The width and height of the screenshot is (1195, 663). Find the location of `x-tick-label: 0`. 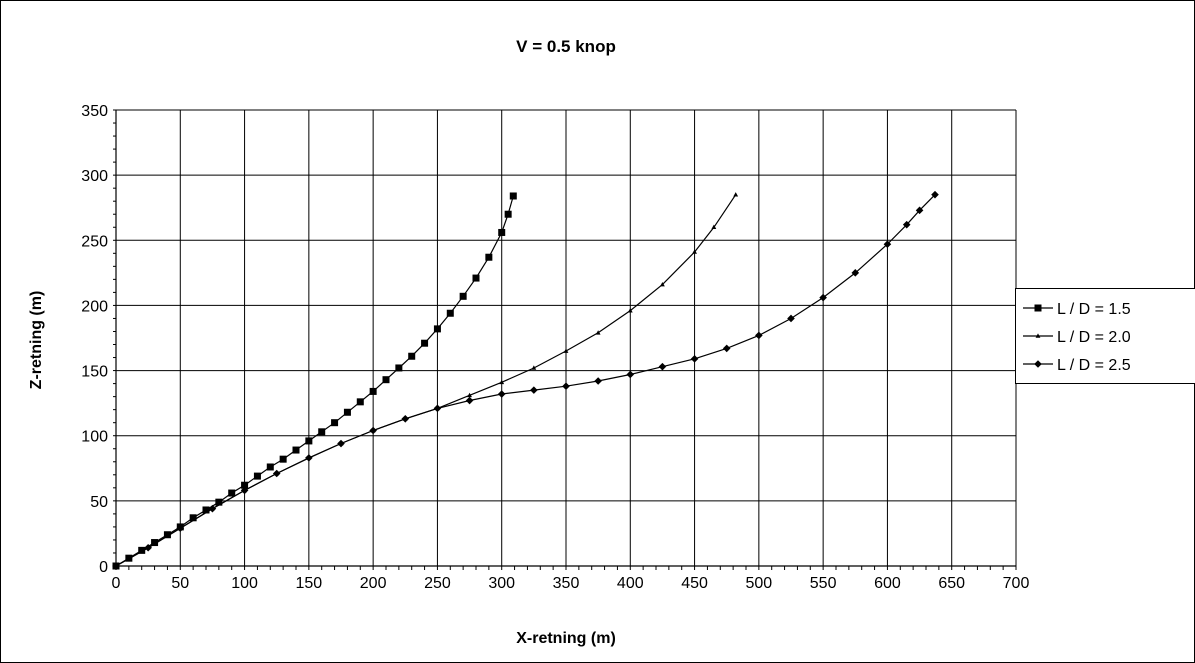

x-tick-label: 0 is located at coordinates (116, 583).